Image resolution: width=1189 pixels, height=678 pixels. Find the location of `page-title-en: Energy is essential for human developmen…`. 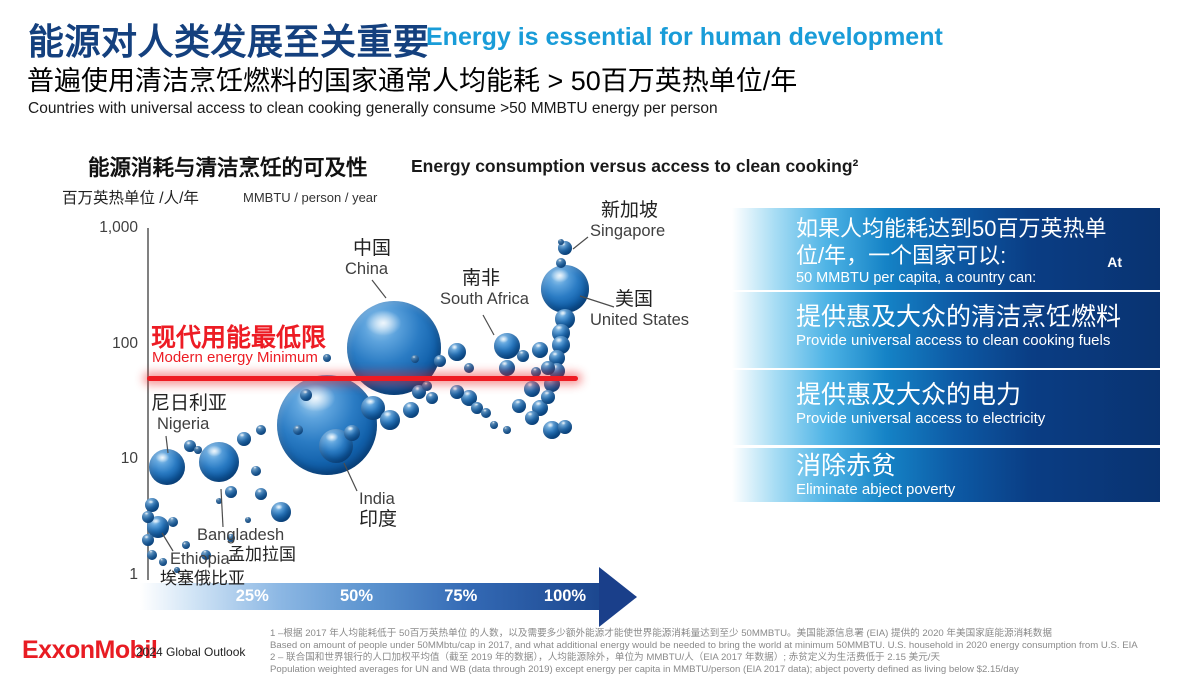

page-title-en: Energy is essential for human developmen… is located at coordinates (684, 37).